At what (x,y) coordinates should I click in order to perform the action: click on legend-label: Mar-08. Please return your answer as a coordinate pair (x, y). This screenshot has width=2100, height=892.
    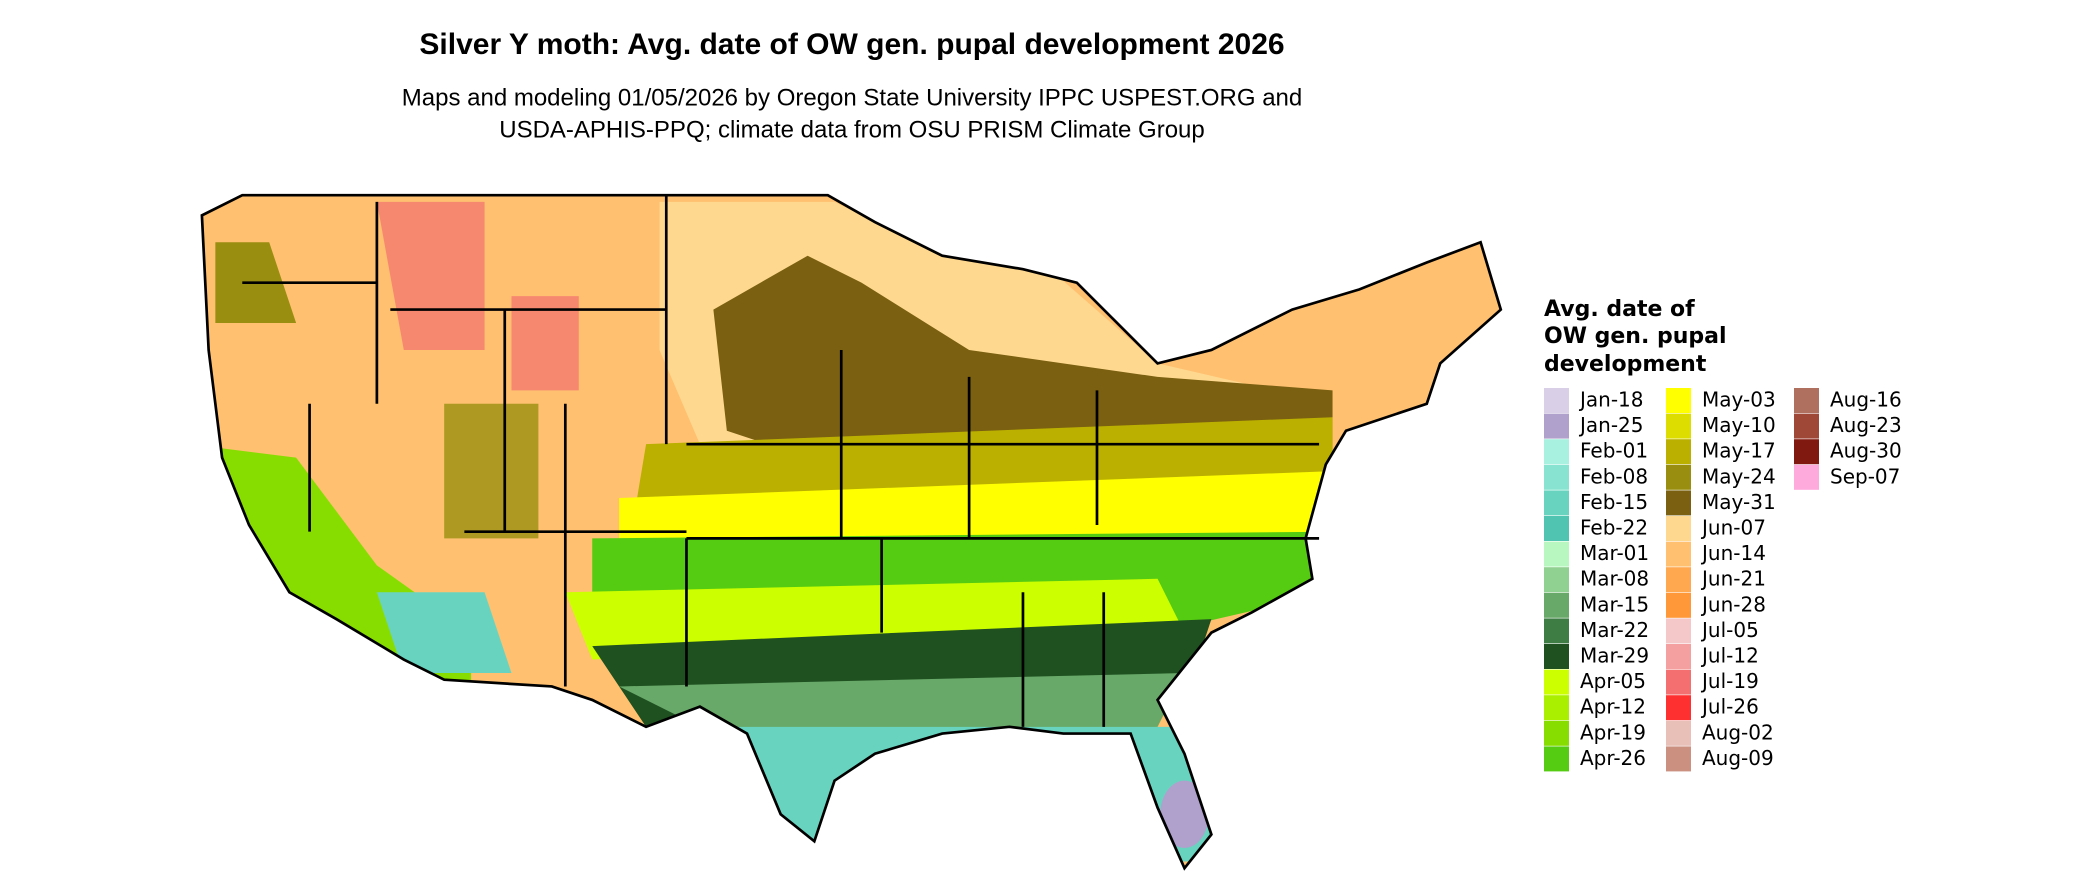
    Looking at the image, I should click on (1614, 579).